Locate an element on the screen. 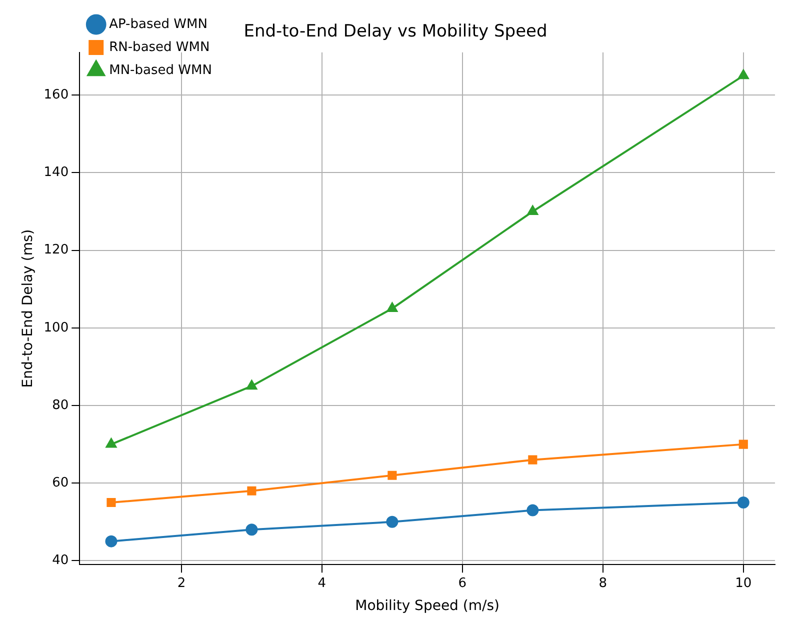 Image resolution: width=793 pixels, height=631 pixels. x-axis-title: Mobility Speed (m/s) is located at coordinates (427, 606).